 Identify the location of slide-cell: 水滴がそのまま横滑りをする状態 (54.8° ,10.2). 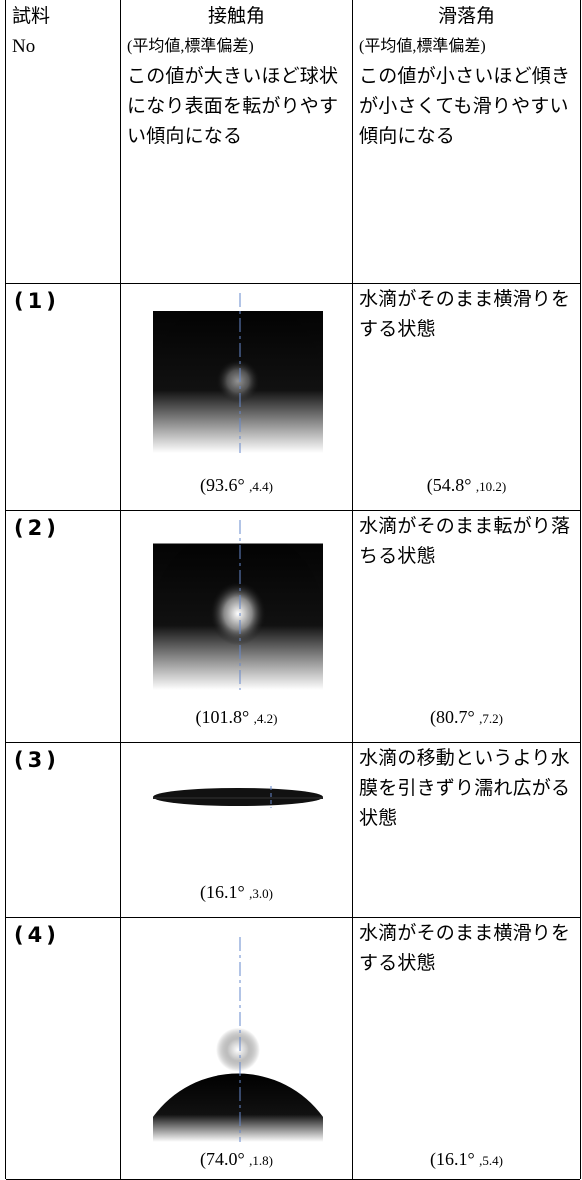
(466, 396).